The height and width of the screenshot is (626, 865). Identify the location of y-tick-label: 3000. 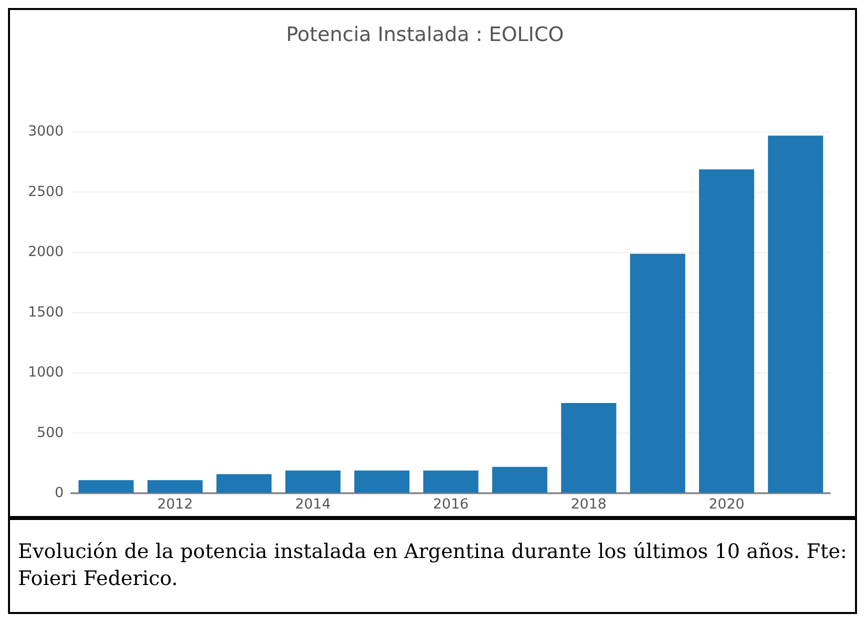
(46, 132).